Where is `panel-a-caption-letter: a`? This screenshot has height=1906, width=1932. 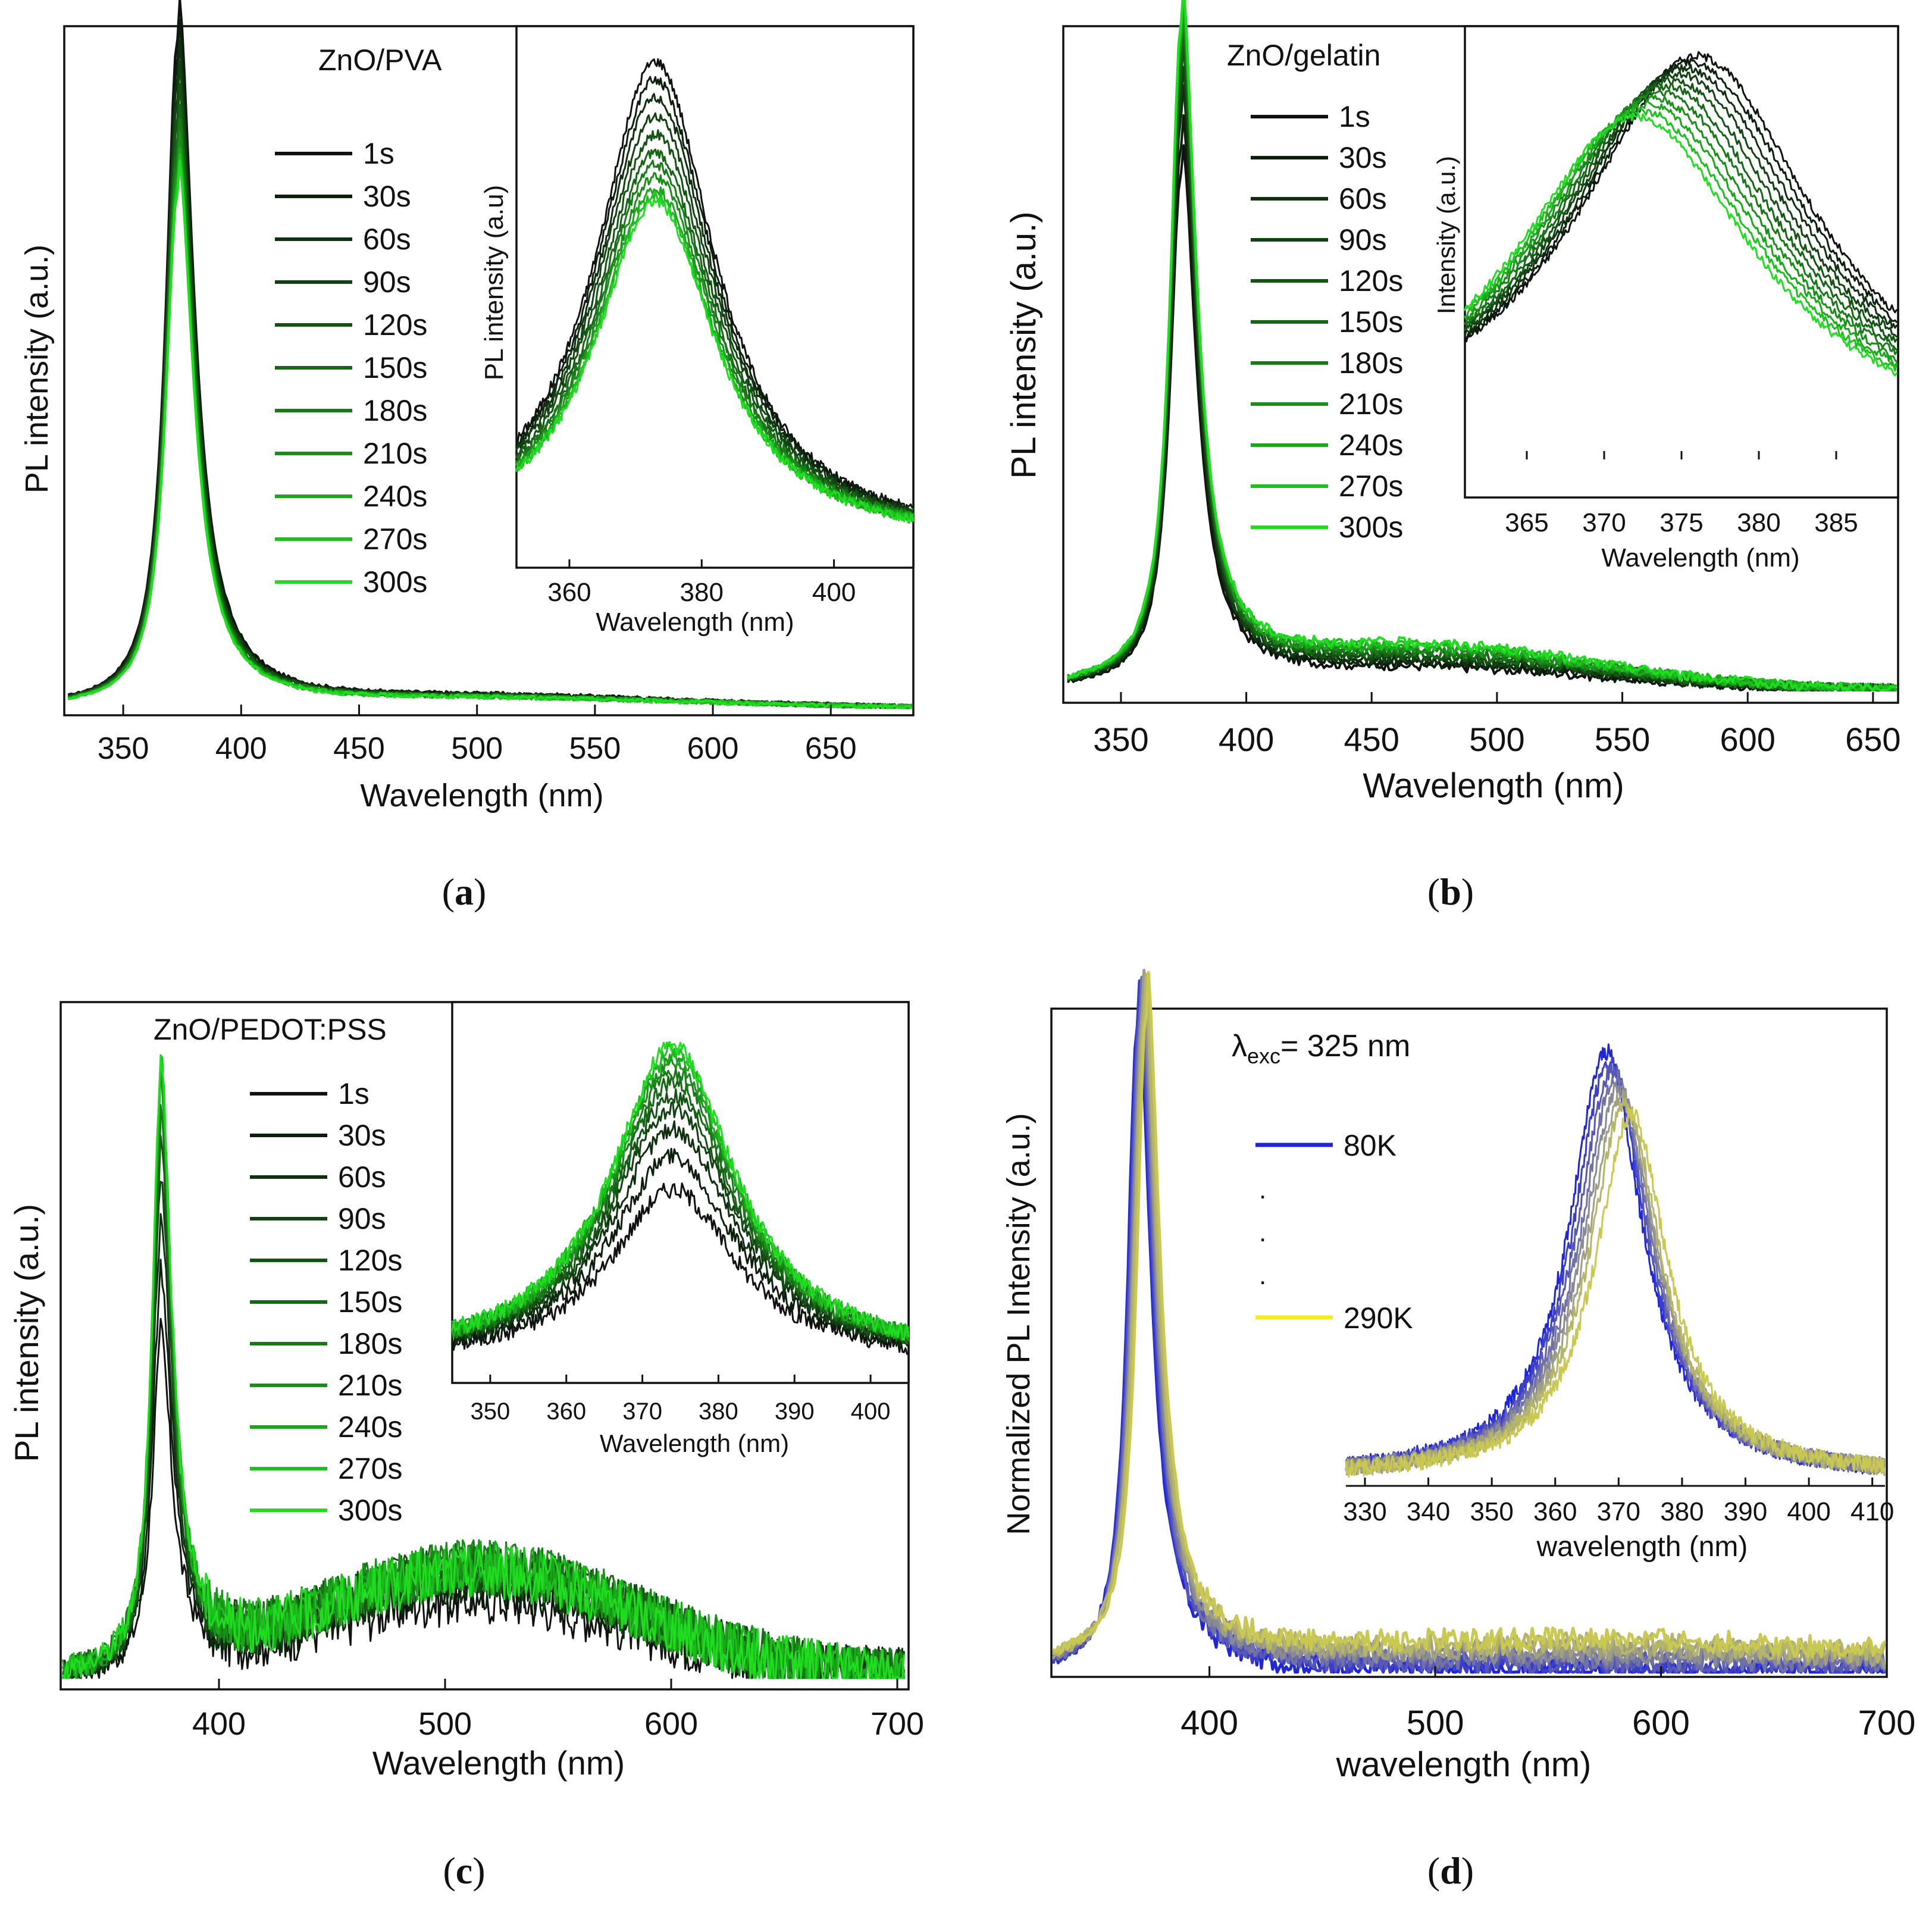
panel-a-caption-letter: a is located at coordinates (465, 892).